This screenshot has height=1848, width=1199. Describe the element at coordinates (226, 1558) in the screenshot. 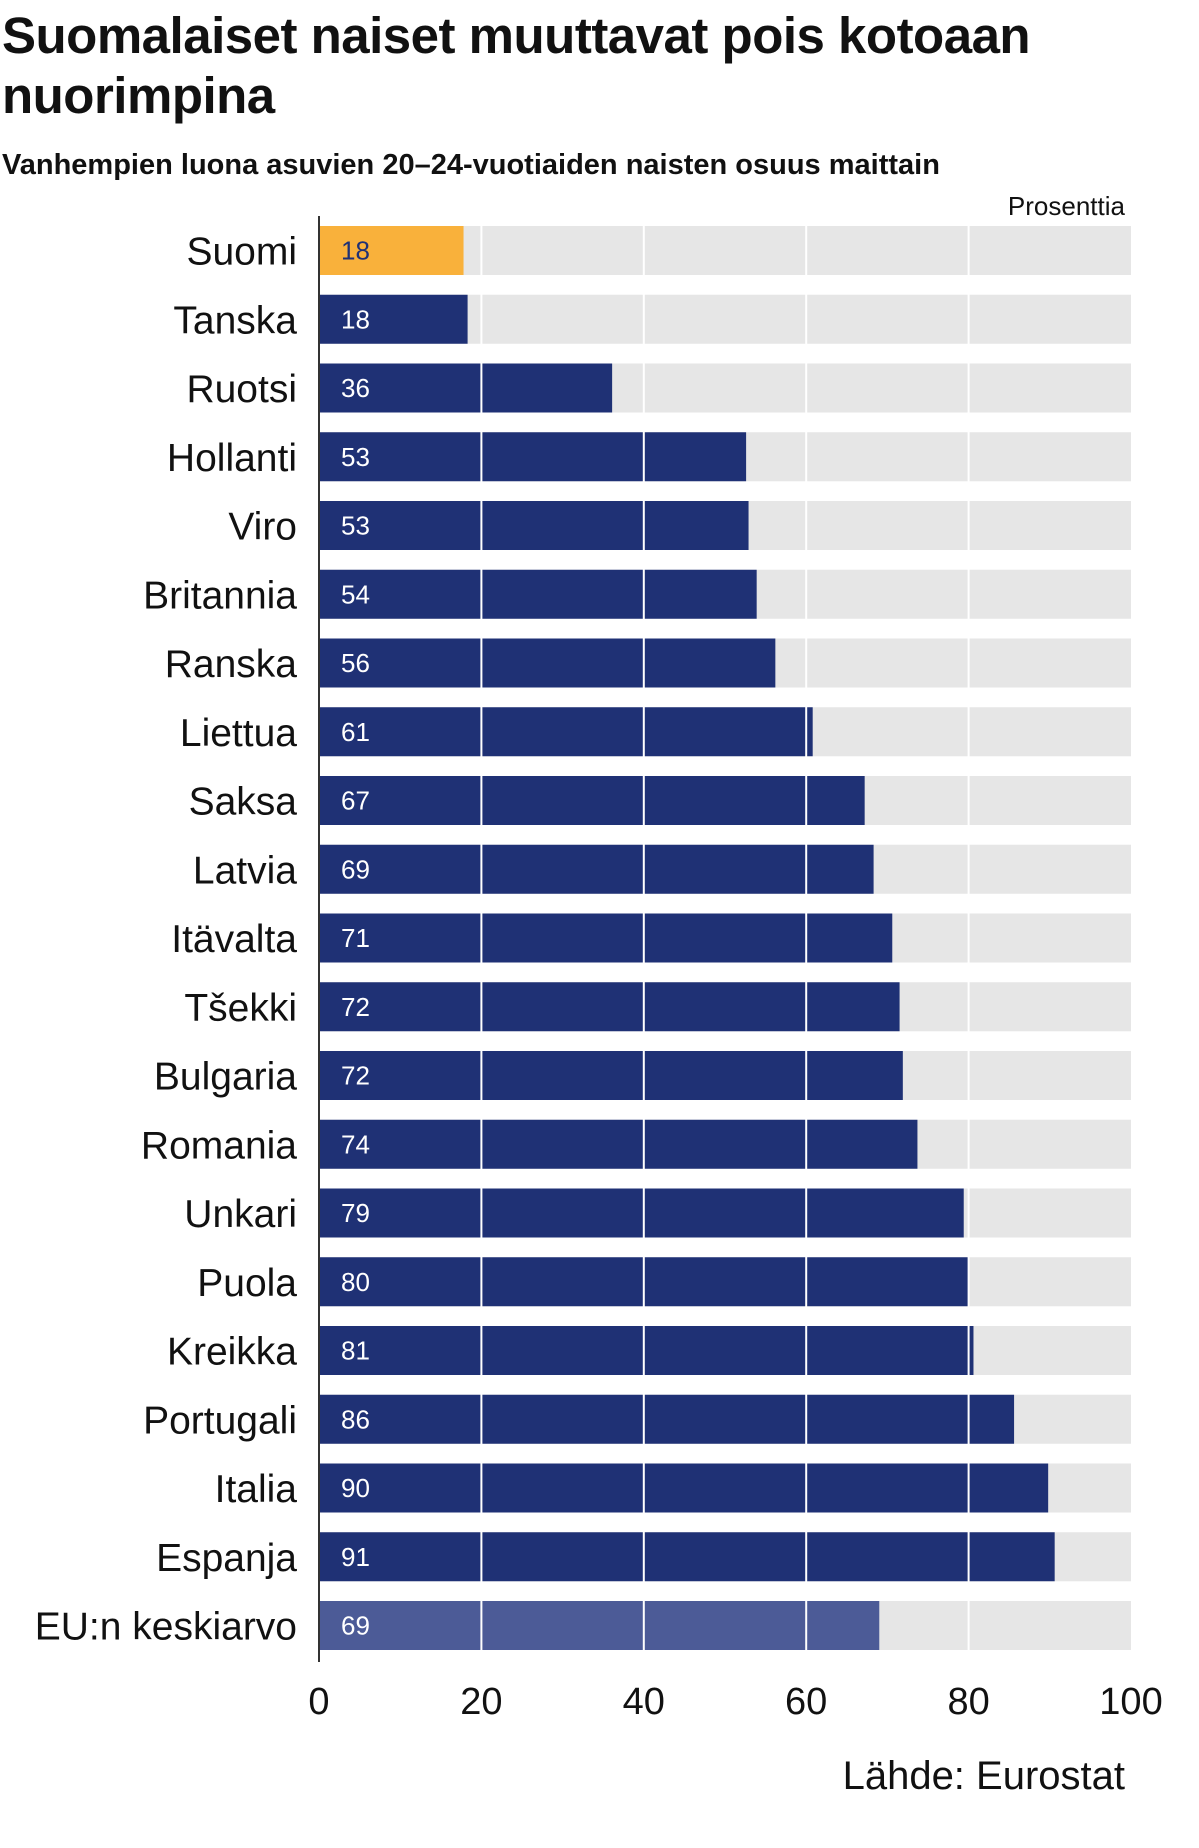

I see `category-label: Espanja` at that location.